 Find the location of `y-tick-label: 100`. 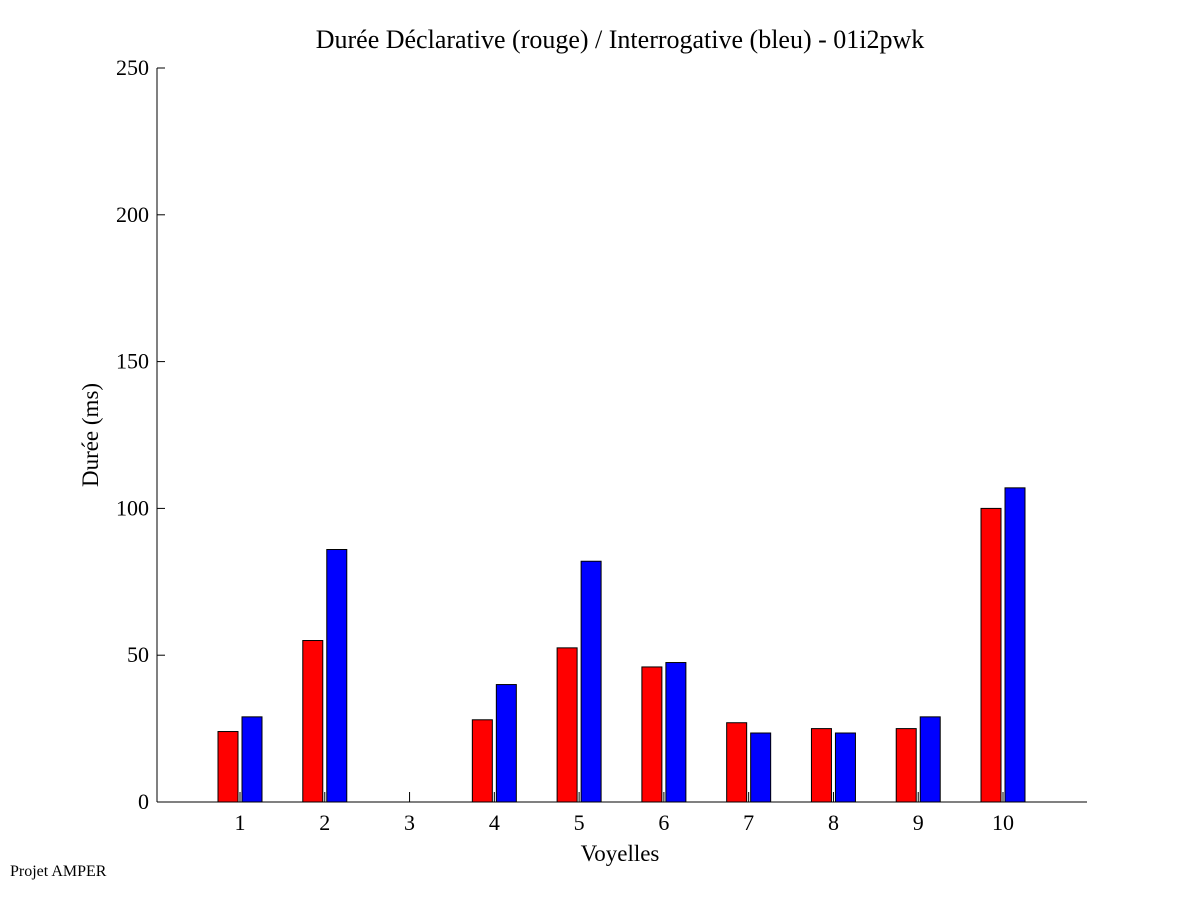

y-tick-label: 100 is located at coordinates (132, 507).